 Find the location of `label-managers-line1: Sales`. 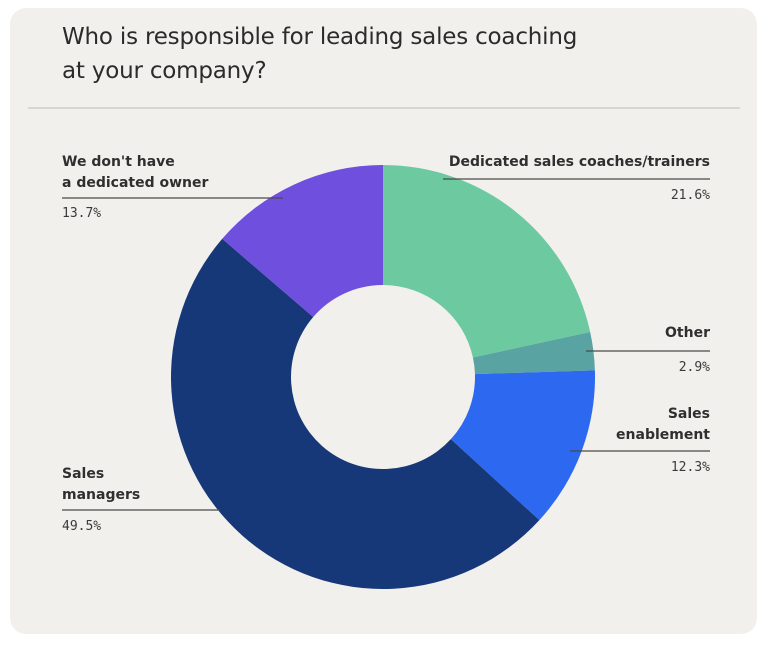

label-managers-line1: Sales is located at coordinates (83, 474).